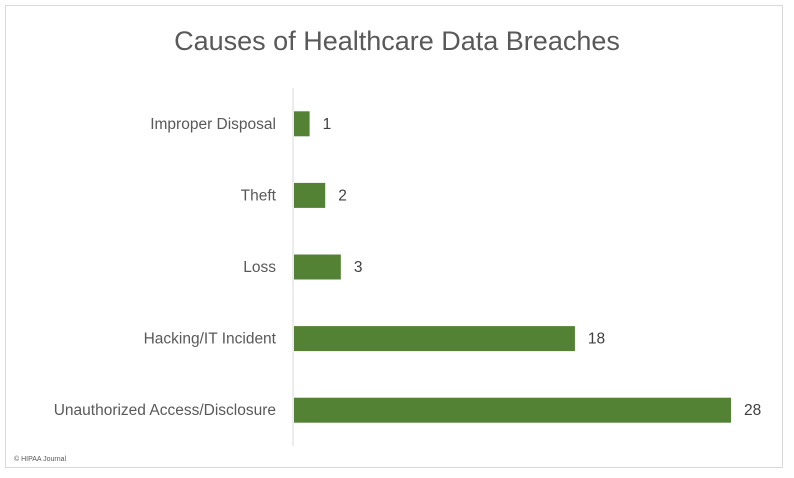 Image resolution: width=794 pixels, height=478 pixels. I want to click on category-label: Hacking/IT Incident, so click(210, 339).